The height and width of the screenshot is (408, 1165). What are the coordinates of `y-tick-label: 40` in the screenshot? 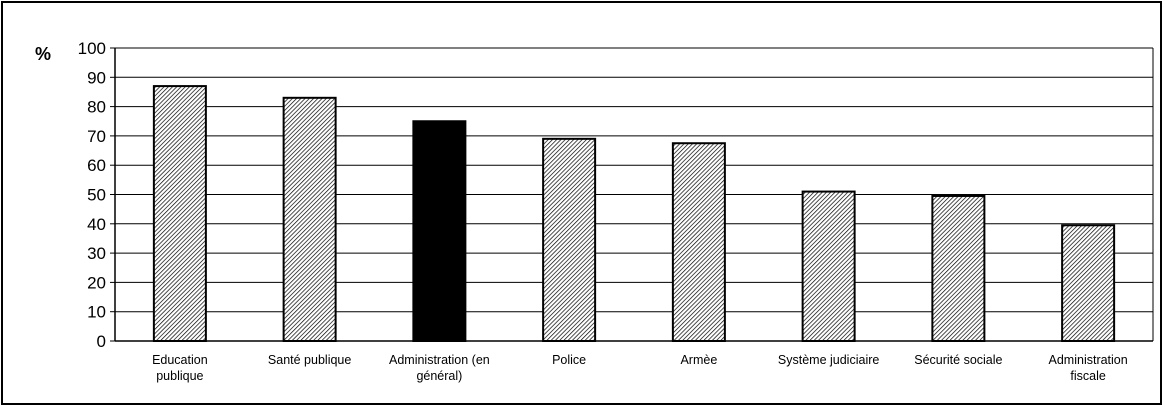 It's located at (96, 224).